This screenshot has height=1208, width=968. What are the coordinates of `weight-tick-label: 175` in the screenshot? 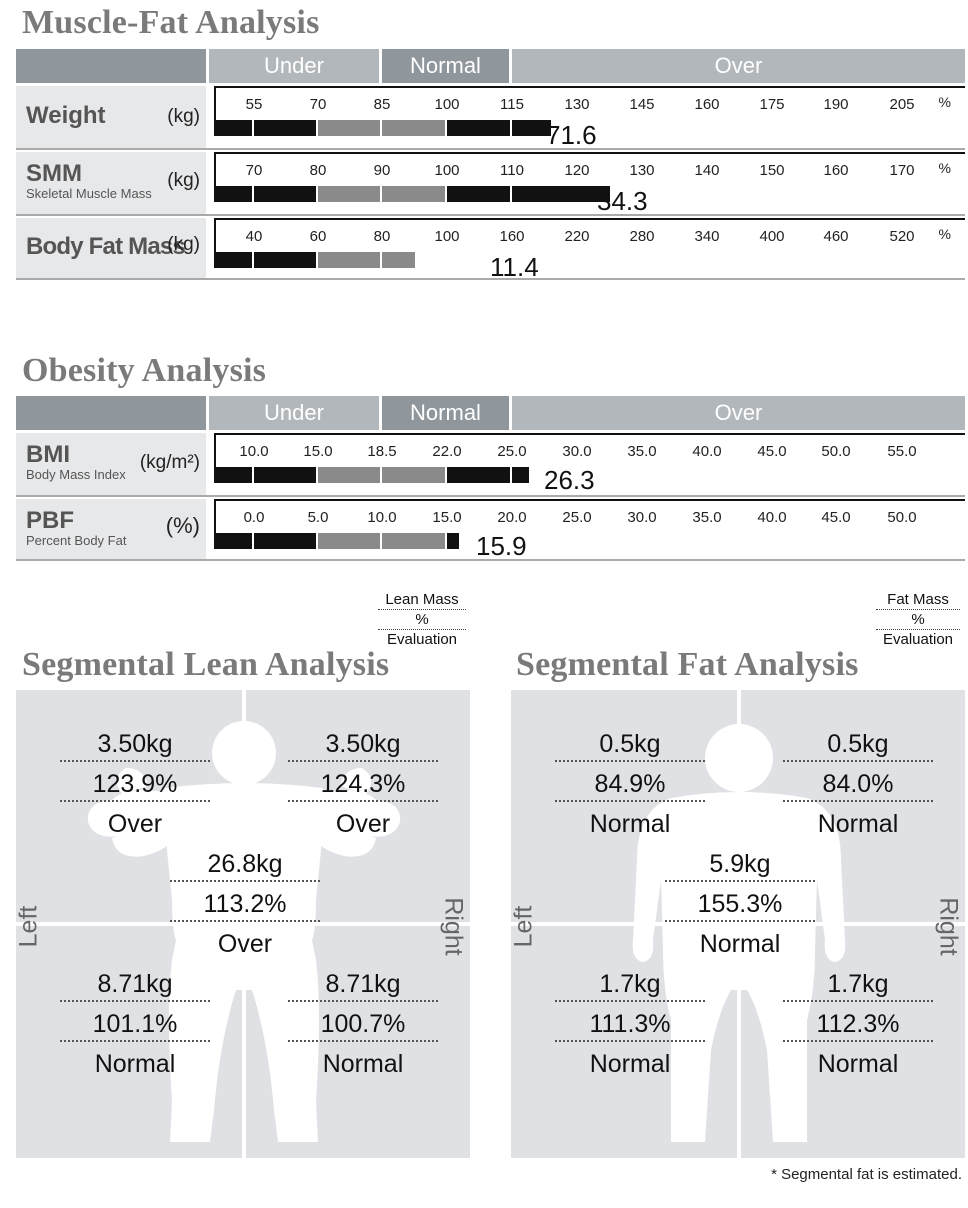 It's located at (772, 104).